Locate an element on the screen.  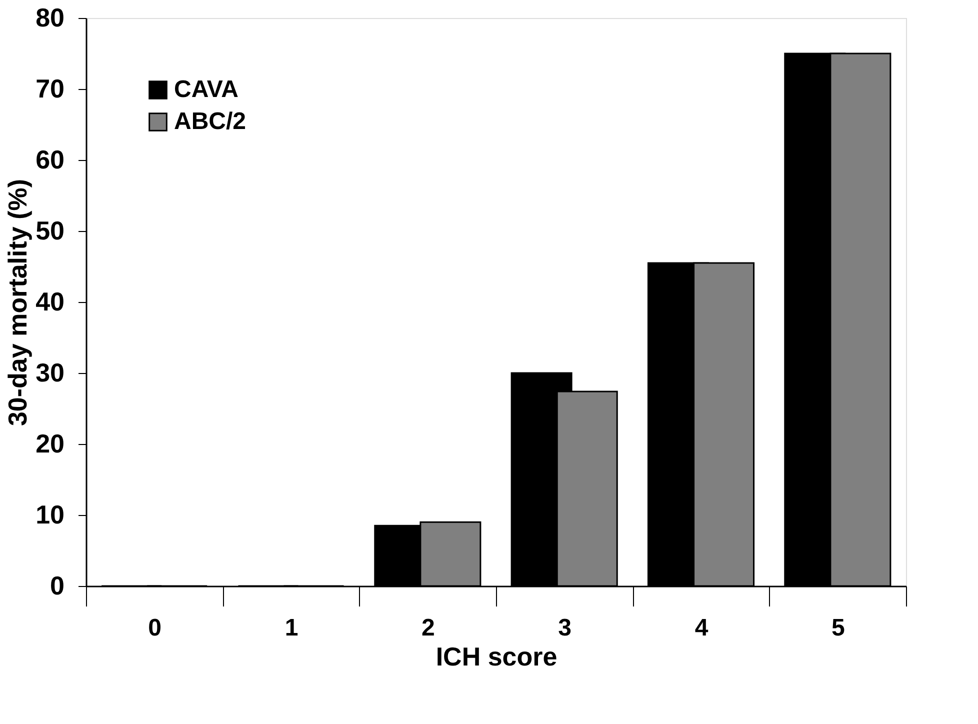
y-tick-label: 20 is located at coordinates (50, 443).